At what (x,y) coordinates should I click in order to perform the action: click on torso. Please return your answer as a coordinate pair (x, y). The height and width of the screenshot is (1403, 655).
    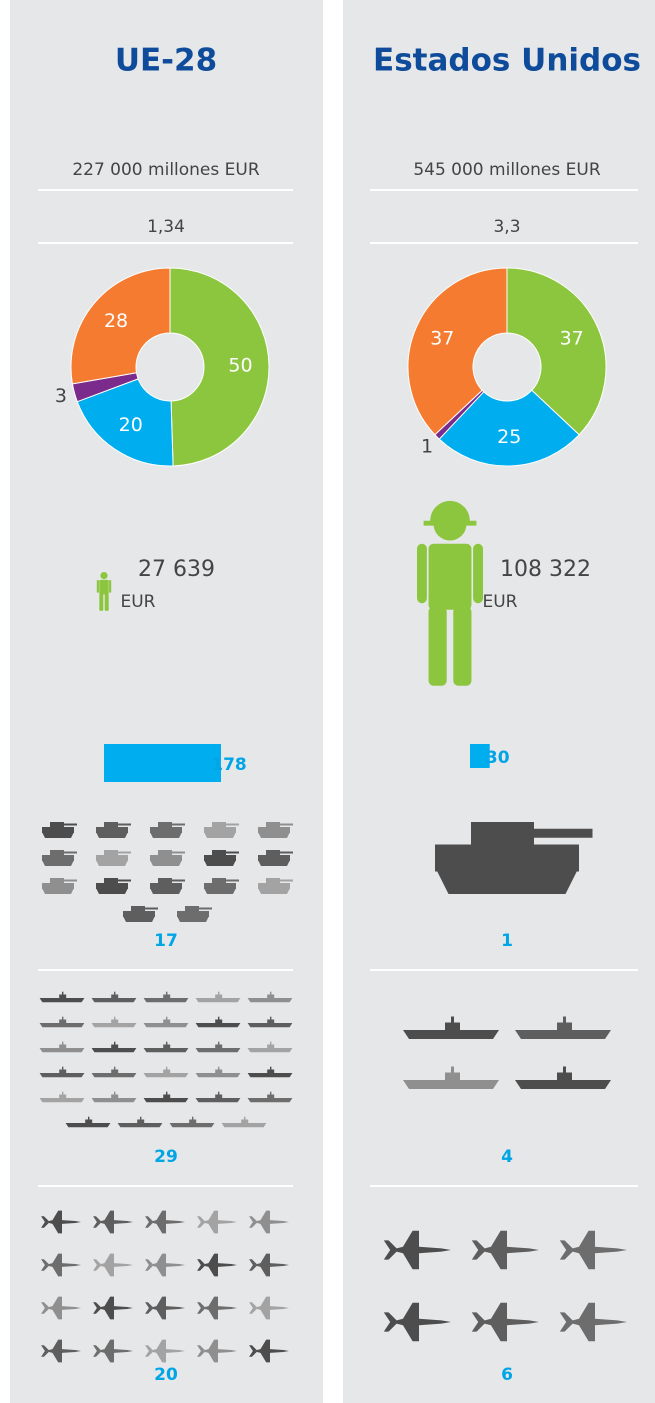
    Looking at the image, I should click on (450, 576).